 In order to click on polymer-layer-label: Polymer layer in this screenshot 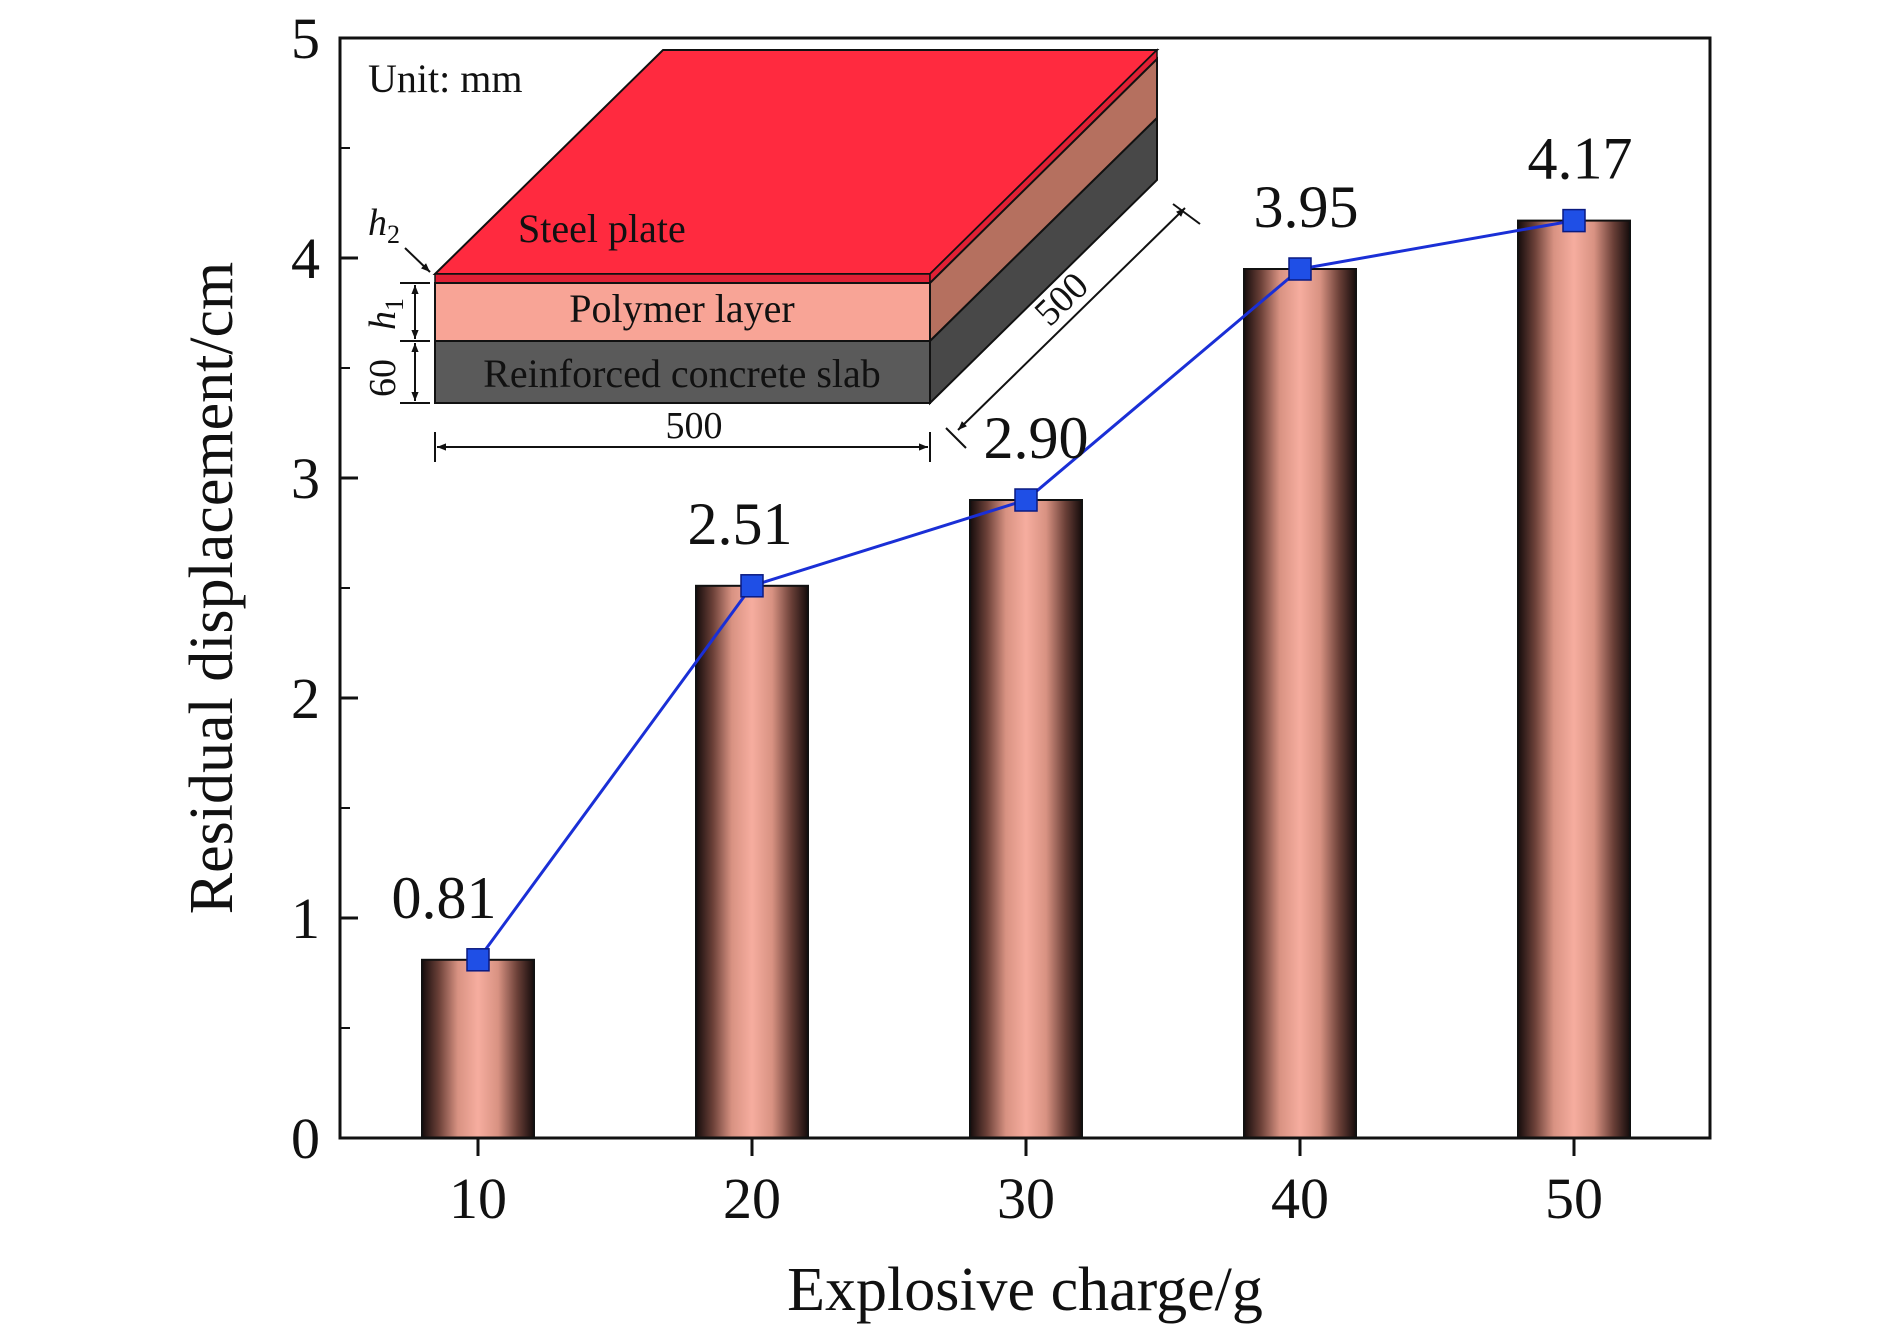, I will do `click(682, 308)`.